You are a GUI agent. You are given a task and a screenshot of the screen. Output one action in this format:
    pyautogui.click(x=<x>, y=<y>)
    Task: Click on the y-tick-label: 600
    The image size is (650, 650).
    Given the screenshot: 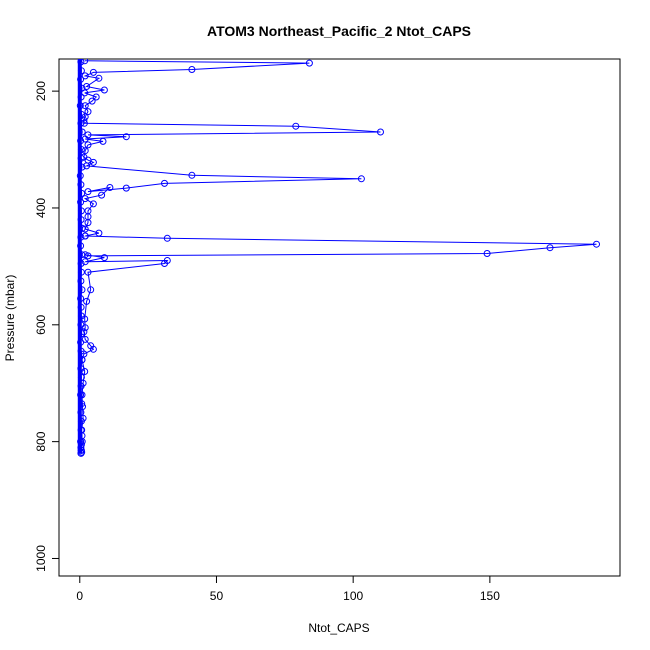 What is the action you would take?
    pyautogui.click(x=41, y=324)
    